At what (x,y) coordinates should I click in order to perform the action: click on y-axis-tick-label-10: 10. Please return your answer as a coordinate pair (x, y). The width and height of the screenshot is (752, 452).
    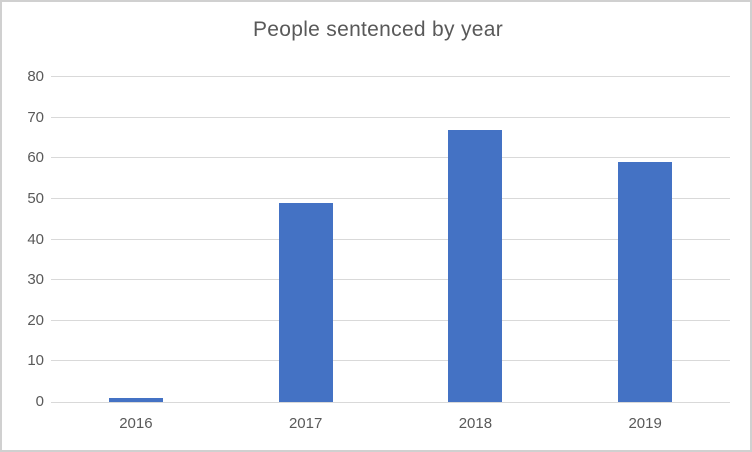
    Looking at the image, I should click on (35, 361).